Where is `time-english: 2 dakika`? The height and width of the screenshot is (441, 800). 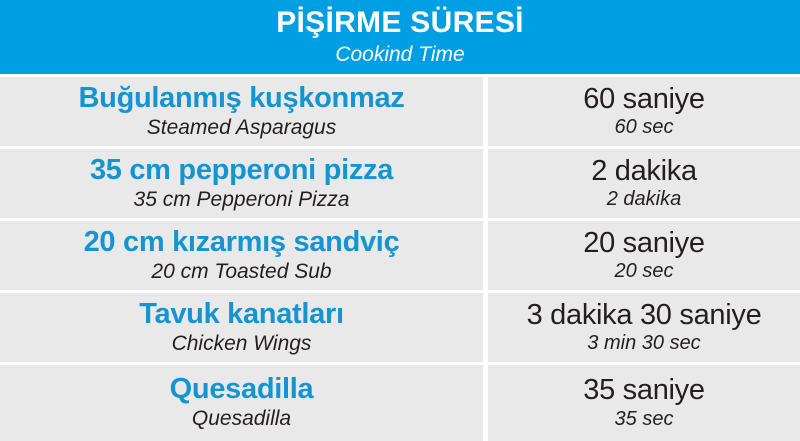 time-english: 2 dakika is located at coordinates (644, 199).